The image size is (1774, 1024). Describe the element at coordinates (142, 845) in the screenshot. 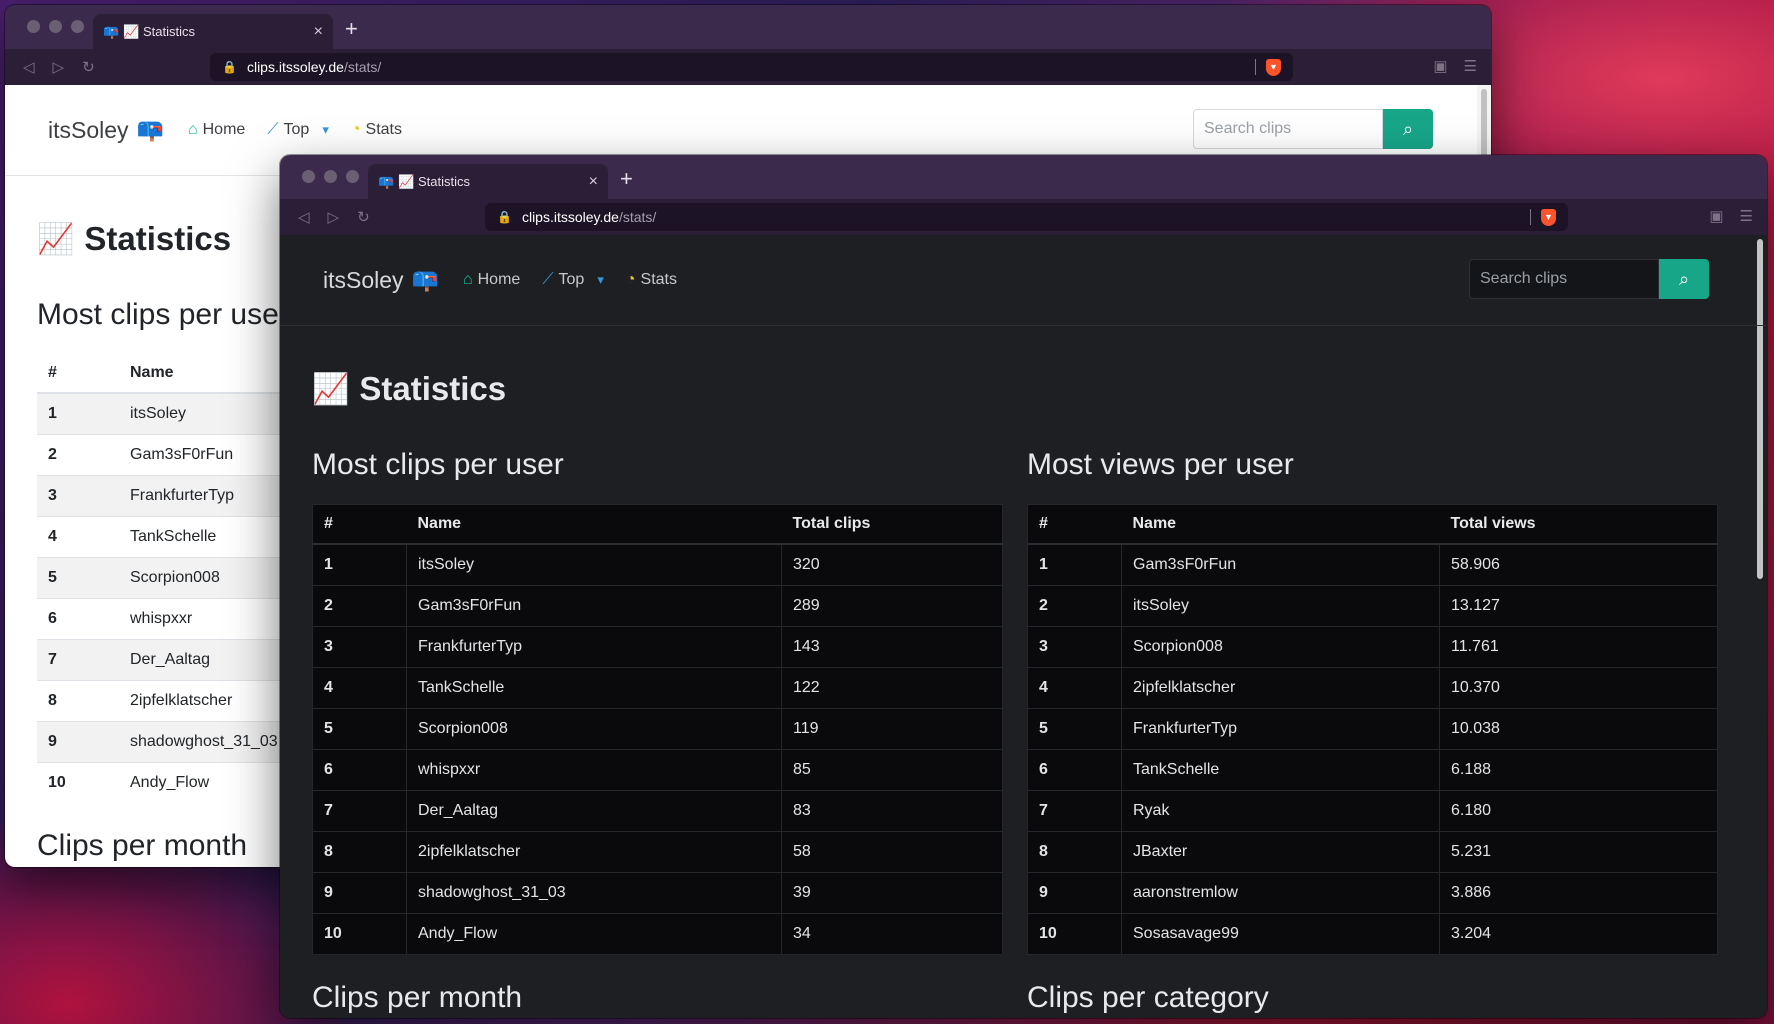

I see `section-heading: Clips per month` at that location.